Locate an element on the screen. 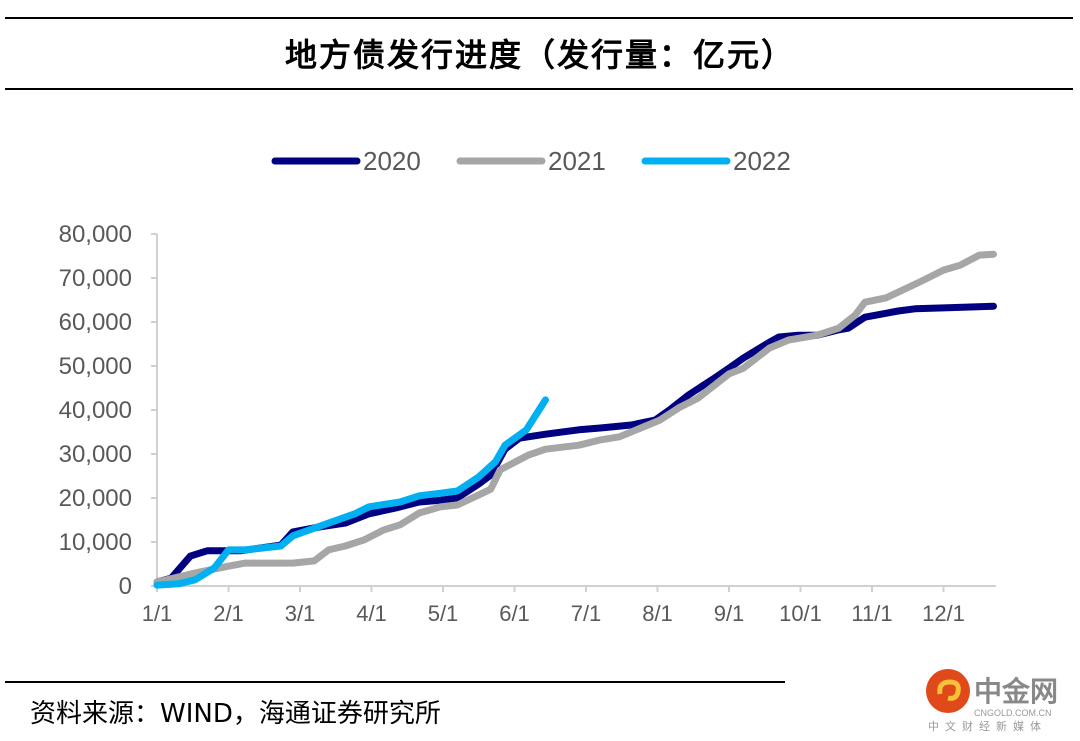 The image size is (1080, 741). x-tick-label: 4/1 is located at coordinates (371, 613).